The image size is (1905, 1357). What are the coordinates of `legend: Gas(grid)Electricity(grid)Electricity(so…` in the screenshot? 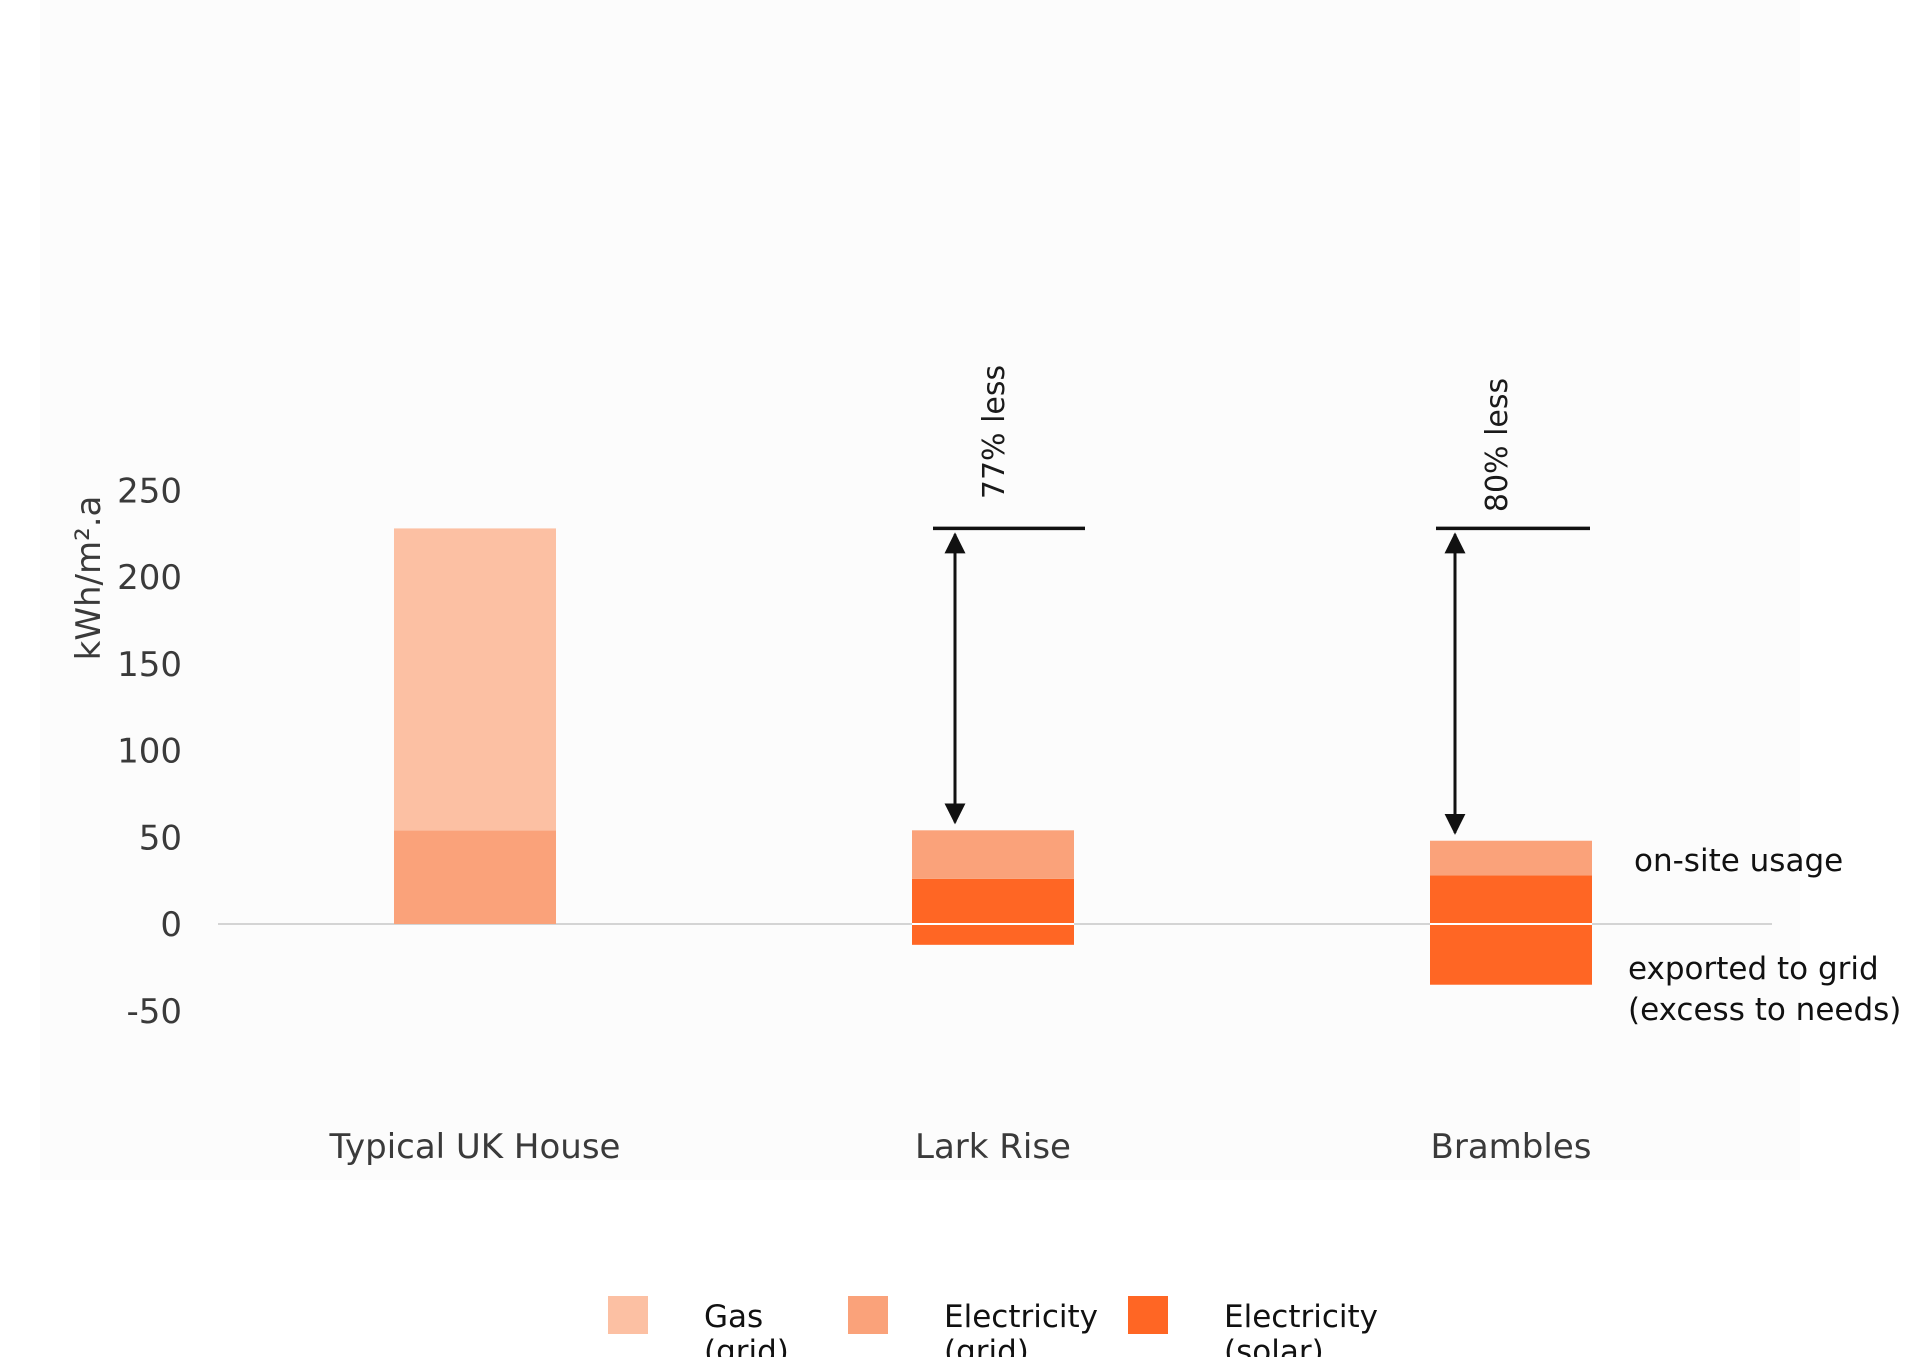 It's located at (993, 1326).